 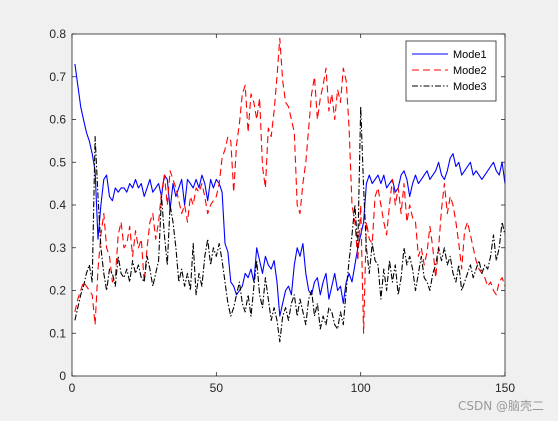 What do you see at coordinates (57, 120) in the screenshot?
I see `y-tick-label: 0.6` at bounding box center [57, 120].